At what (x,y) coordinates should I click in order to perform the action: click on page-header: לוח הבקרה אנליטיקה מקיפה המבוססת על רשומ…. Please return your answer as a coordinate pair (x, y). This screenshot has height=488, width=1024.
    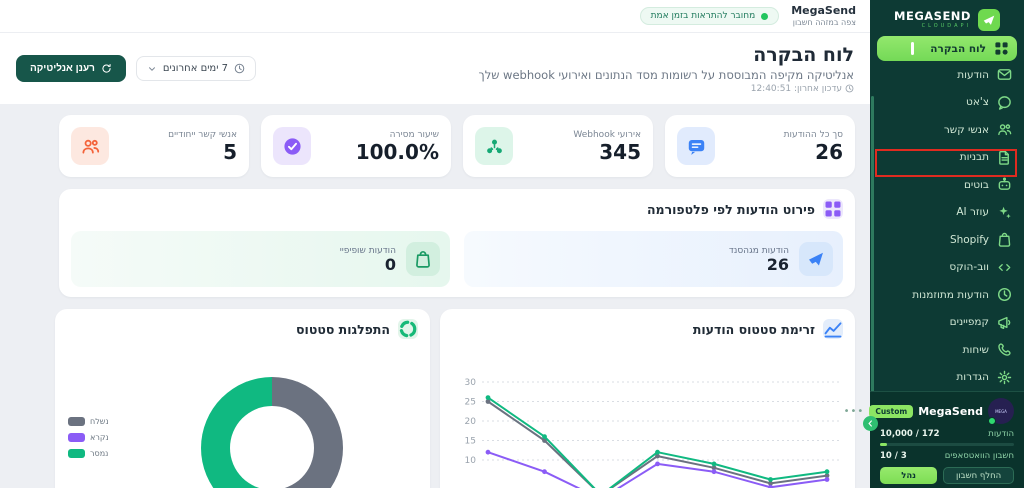
    Looking at the image, I should click on (435, 68).